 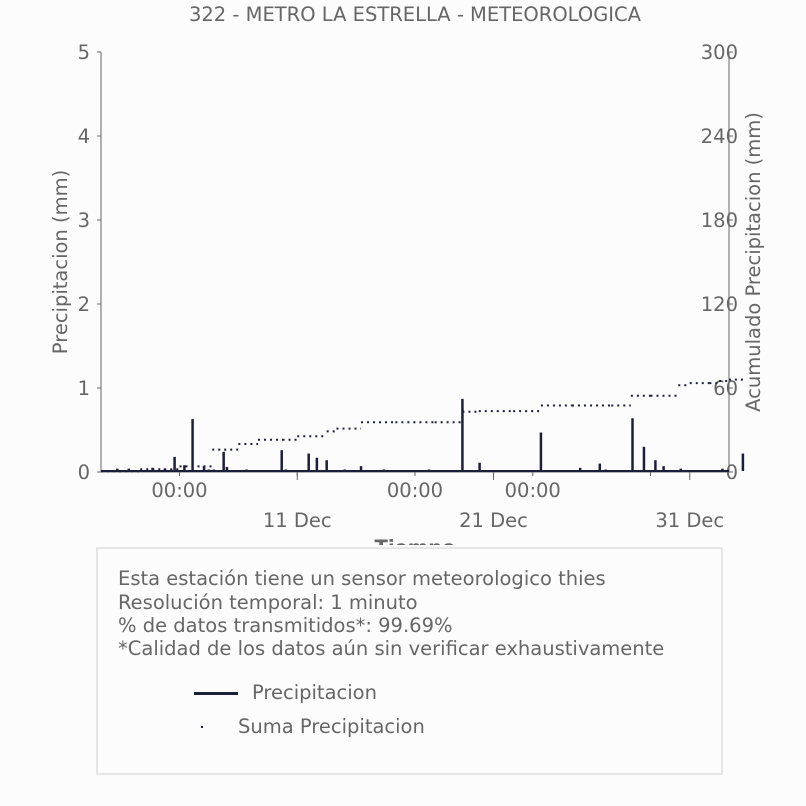 What do you see at coordinates (423, 425) in the screenshot?
I see `series-layer` at bounding box center [423, 425].